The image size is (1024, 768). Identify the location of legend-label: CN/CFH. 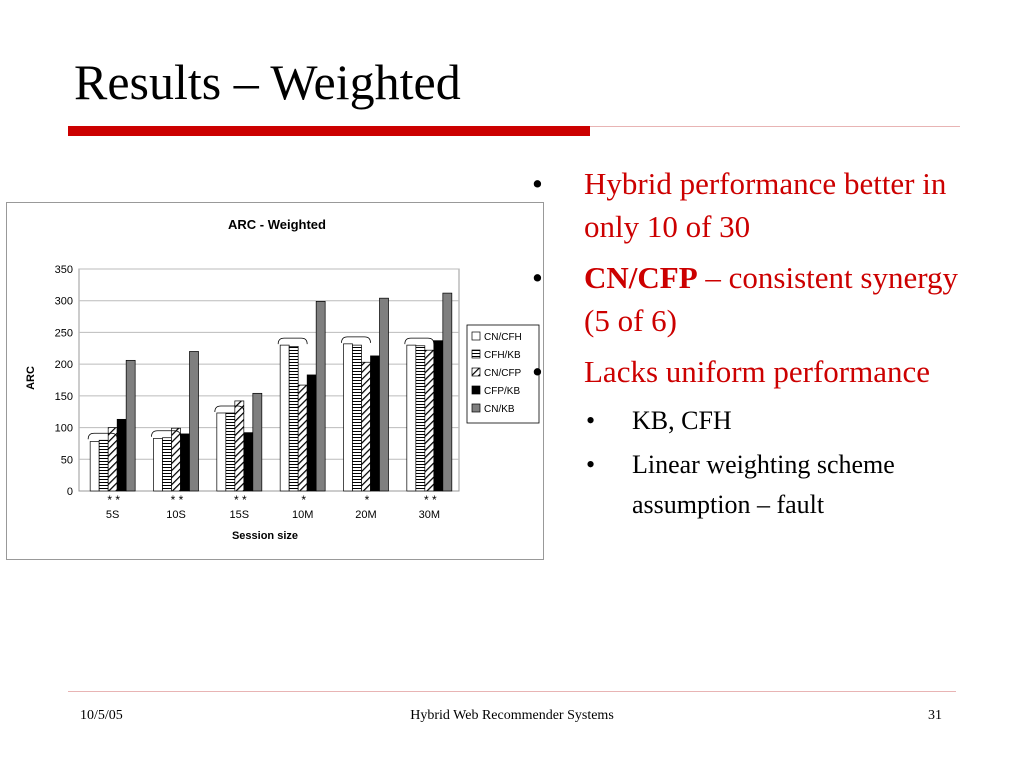
(503, 337).